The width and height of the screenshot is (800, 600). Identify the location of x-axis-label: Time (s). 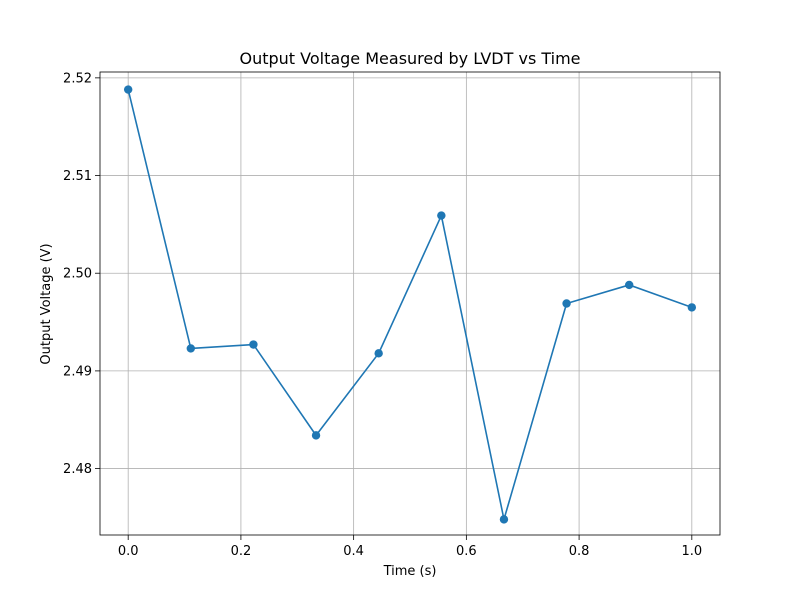
(410, 571).